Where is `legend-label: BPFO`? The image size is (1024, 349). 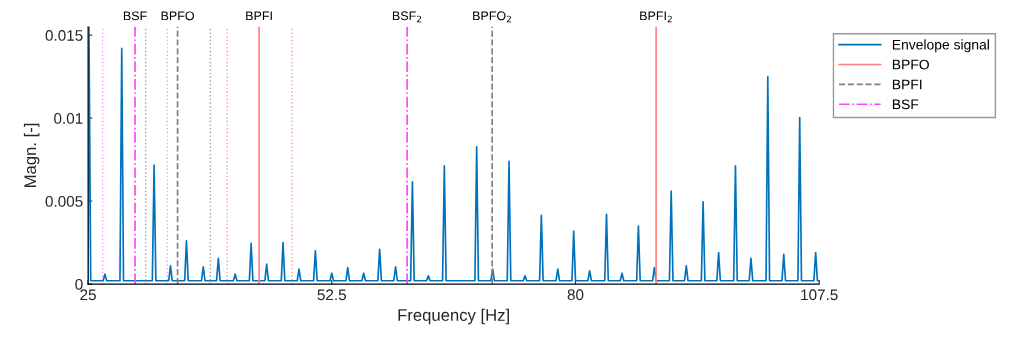
legend-label: BPFO is located at coordinates (910, 64).